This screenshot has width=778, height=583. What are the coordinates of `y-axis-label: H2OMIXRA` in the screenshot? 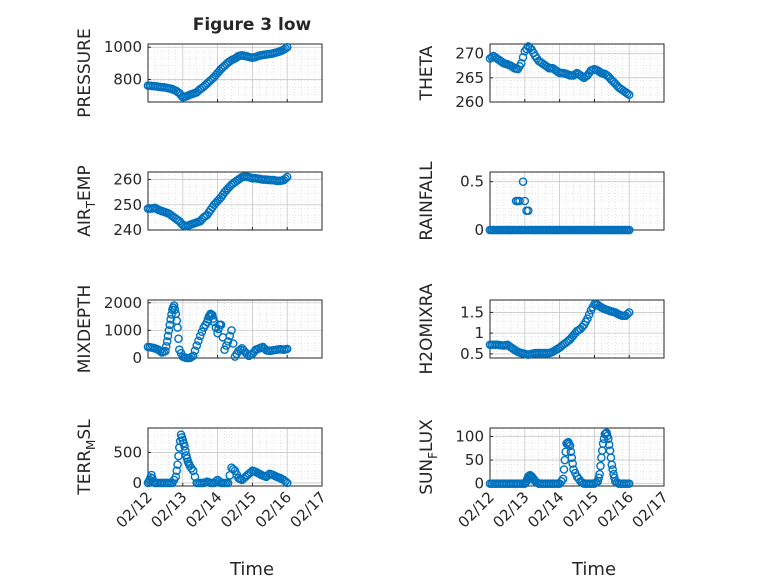 It's located at (427, 328).